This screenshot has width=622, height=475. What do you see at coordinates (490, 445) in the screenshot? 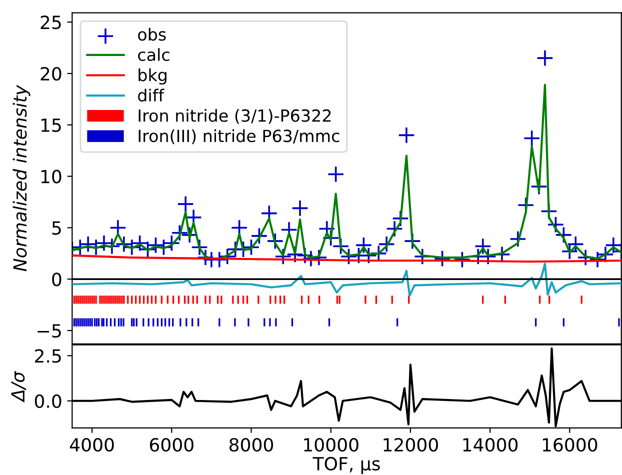
I see `x-tick-label: 14000` at bounding box center [490, 445].